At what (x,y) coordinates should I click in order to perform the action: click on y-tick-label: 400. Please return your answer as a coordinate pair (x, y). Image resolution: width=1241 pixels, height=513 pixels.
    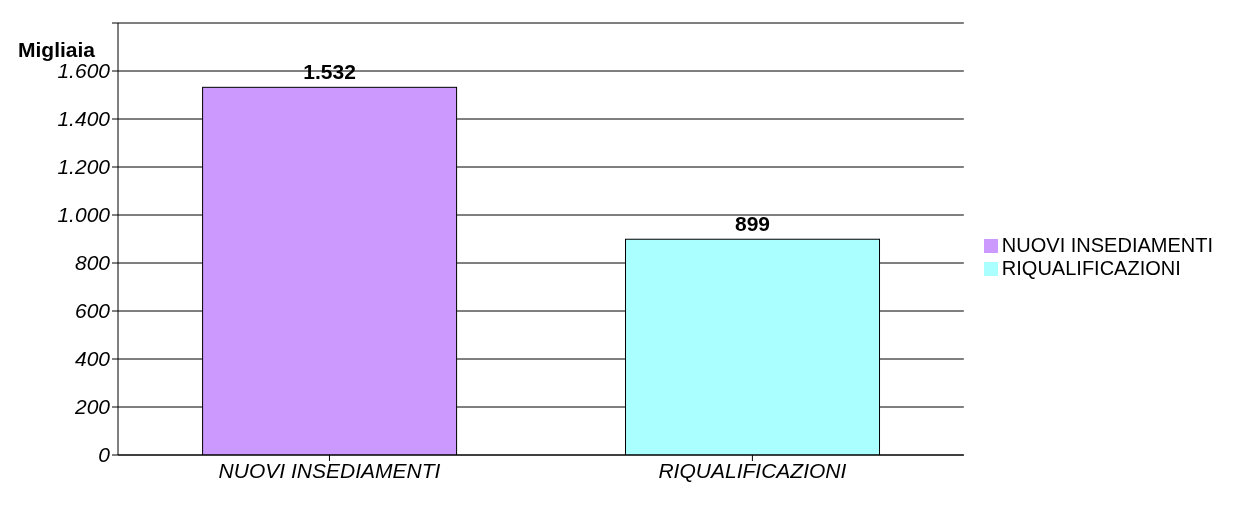
    Looking at the image, I should click on (92, 359).